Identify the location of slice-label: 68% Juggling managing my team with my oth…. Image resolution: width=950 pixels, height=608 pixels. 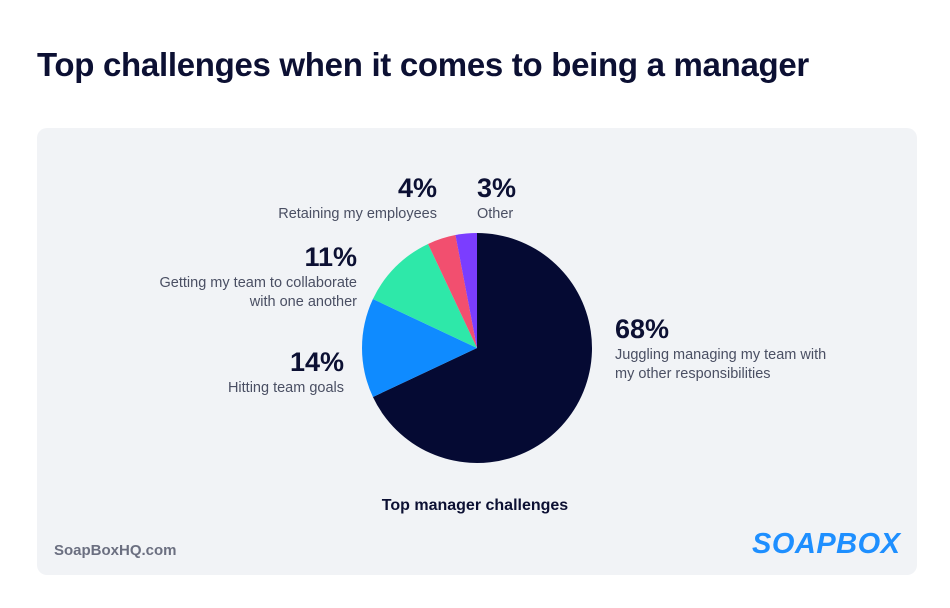
(730, 349).